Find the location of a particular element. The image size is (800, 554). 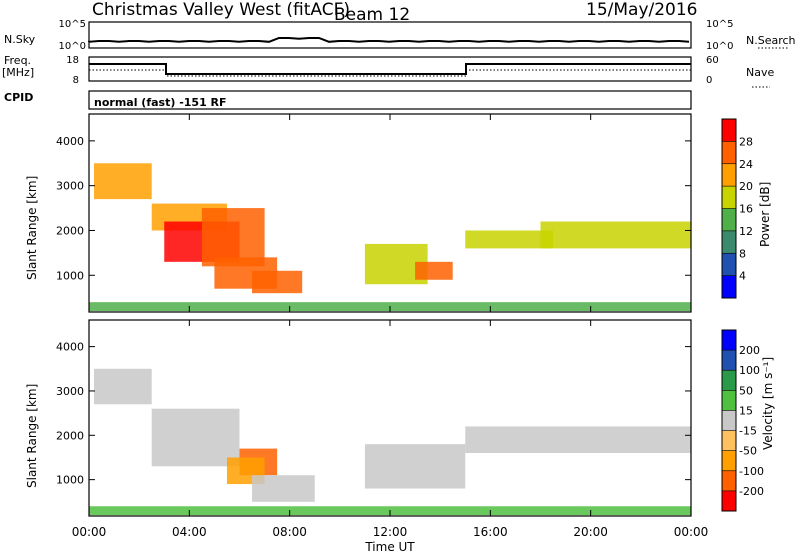

velocity-colorbar-label: Velocity [m s⁻¹] is located at coordinates (768, 403).